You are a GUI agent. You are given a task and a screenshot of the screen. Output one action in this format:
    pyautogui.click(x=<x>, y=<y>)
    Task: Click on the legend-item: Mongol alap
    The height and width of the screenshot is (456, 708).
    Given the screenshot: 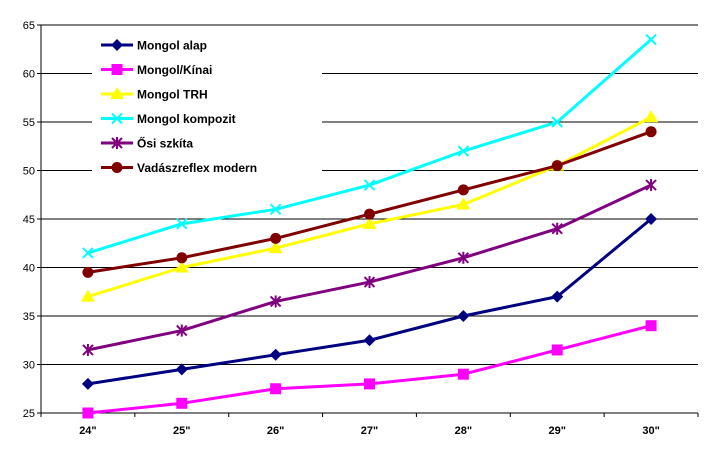 What is the action you would take?
    pyautogui.click(x=154, y=46)
    